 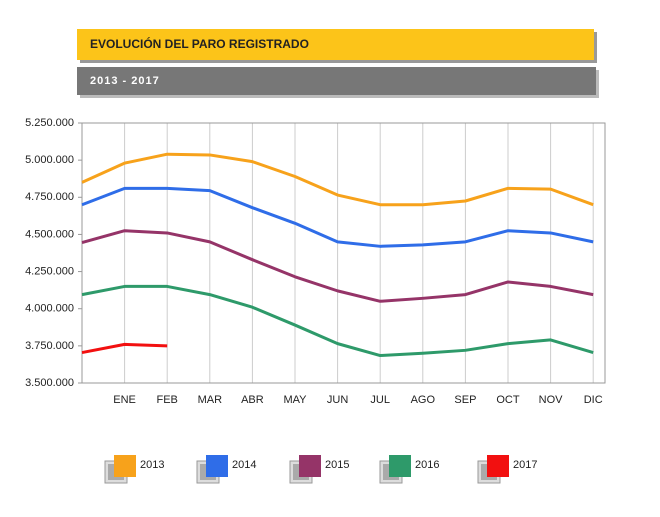 I want to click on y-tick-label: 4.500.000, so click(x=49, y=234).